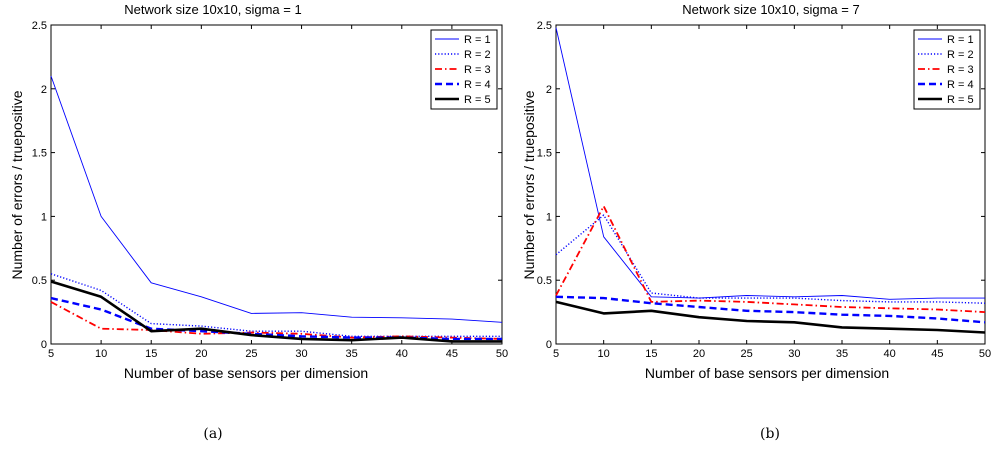 Image resolution: width=992 pixels, height=451 pixels. I want to click on subfigure-label: (a), so click(212, 434).